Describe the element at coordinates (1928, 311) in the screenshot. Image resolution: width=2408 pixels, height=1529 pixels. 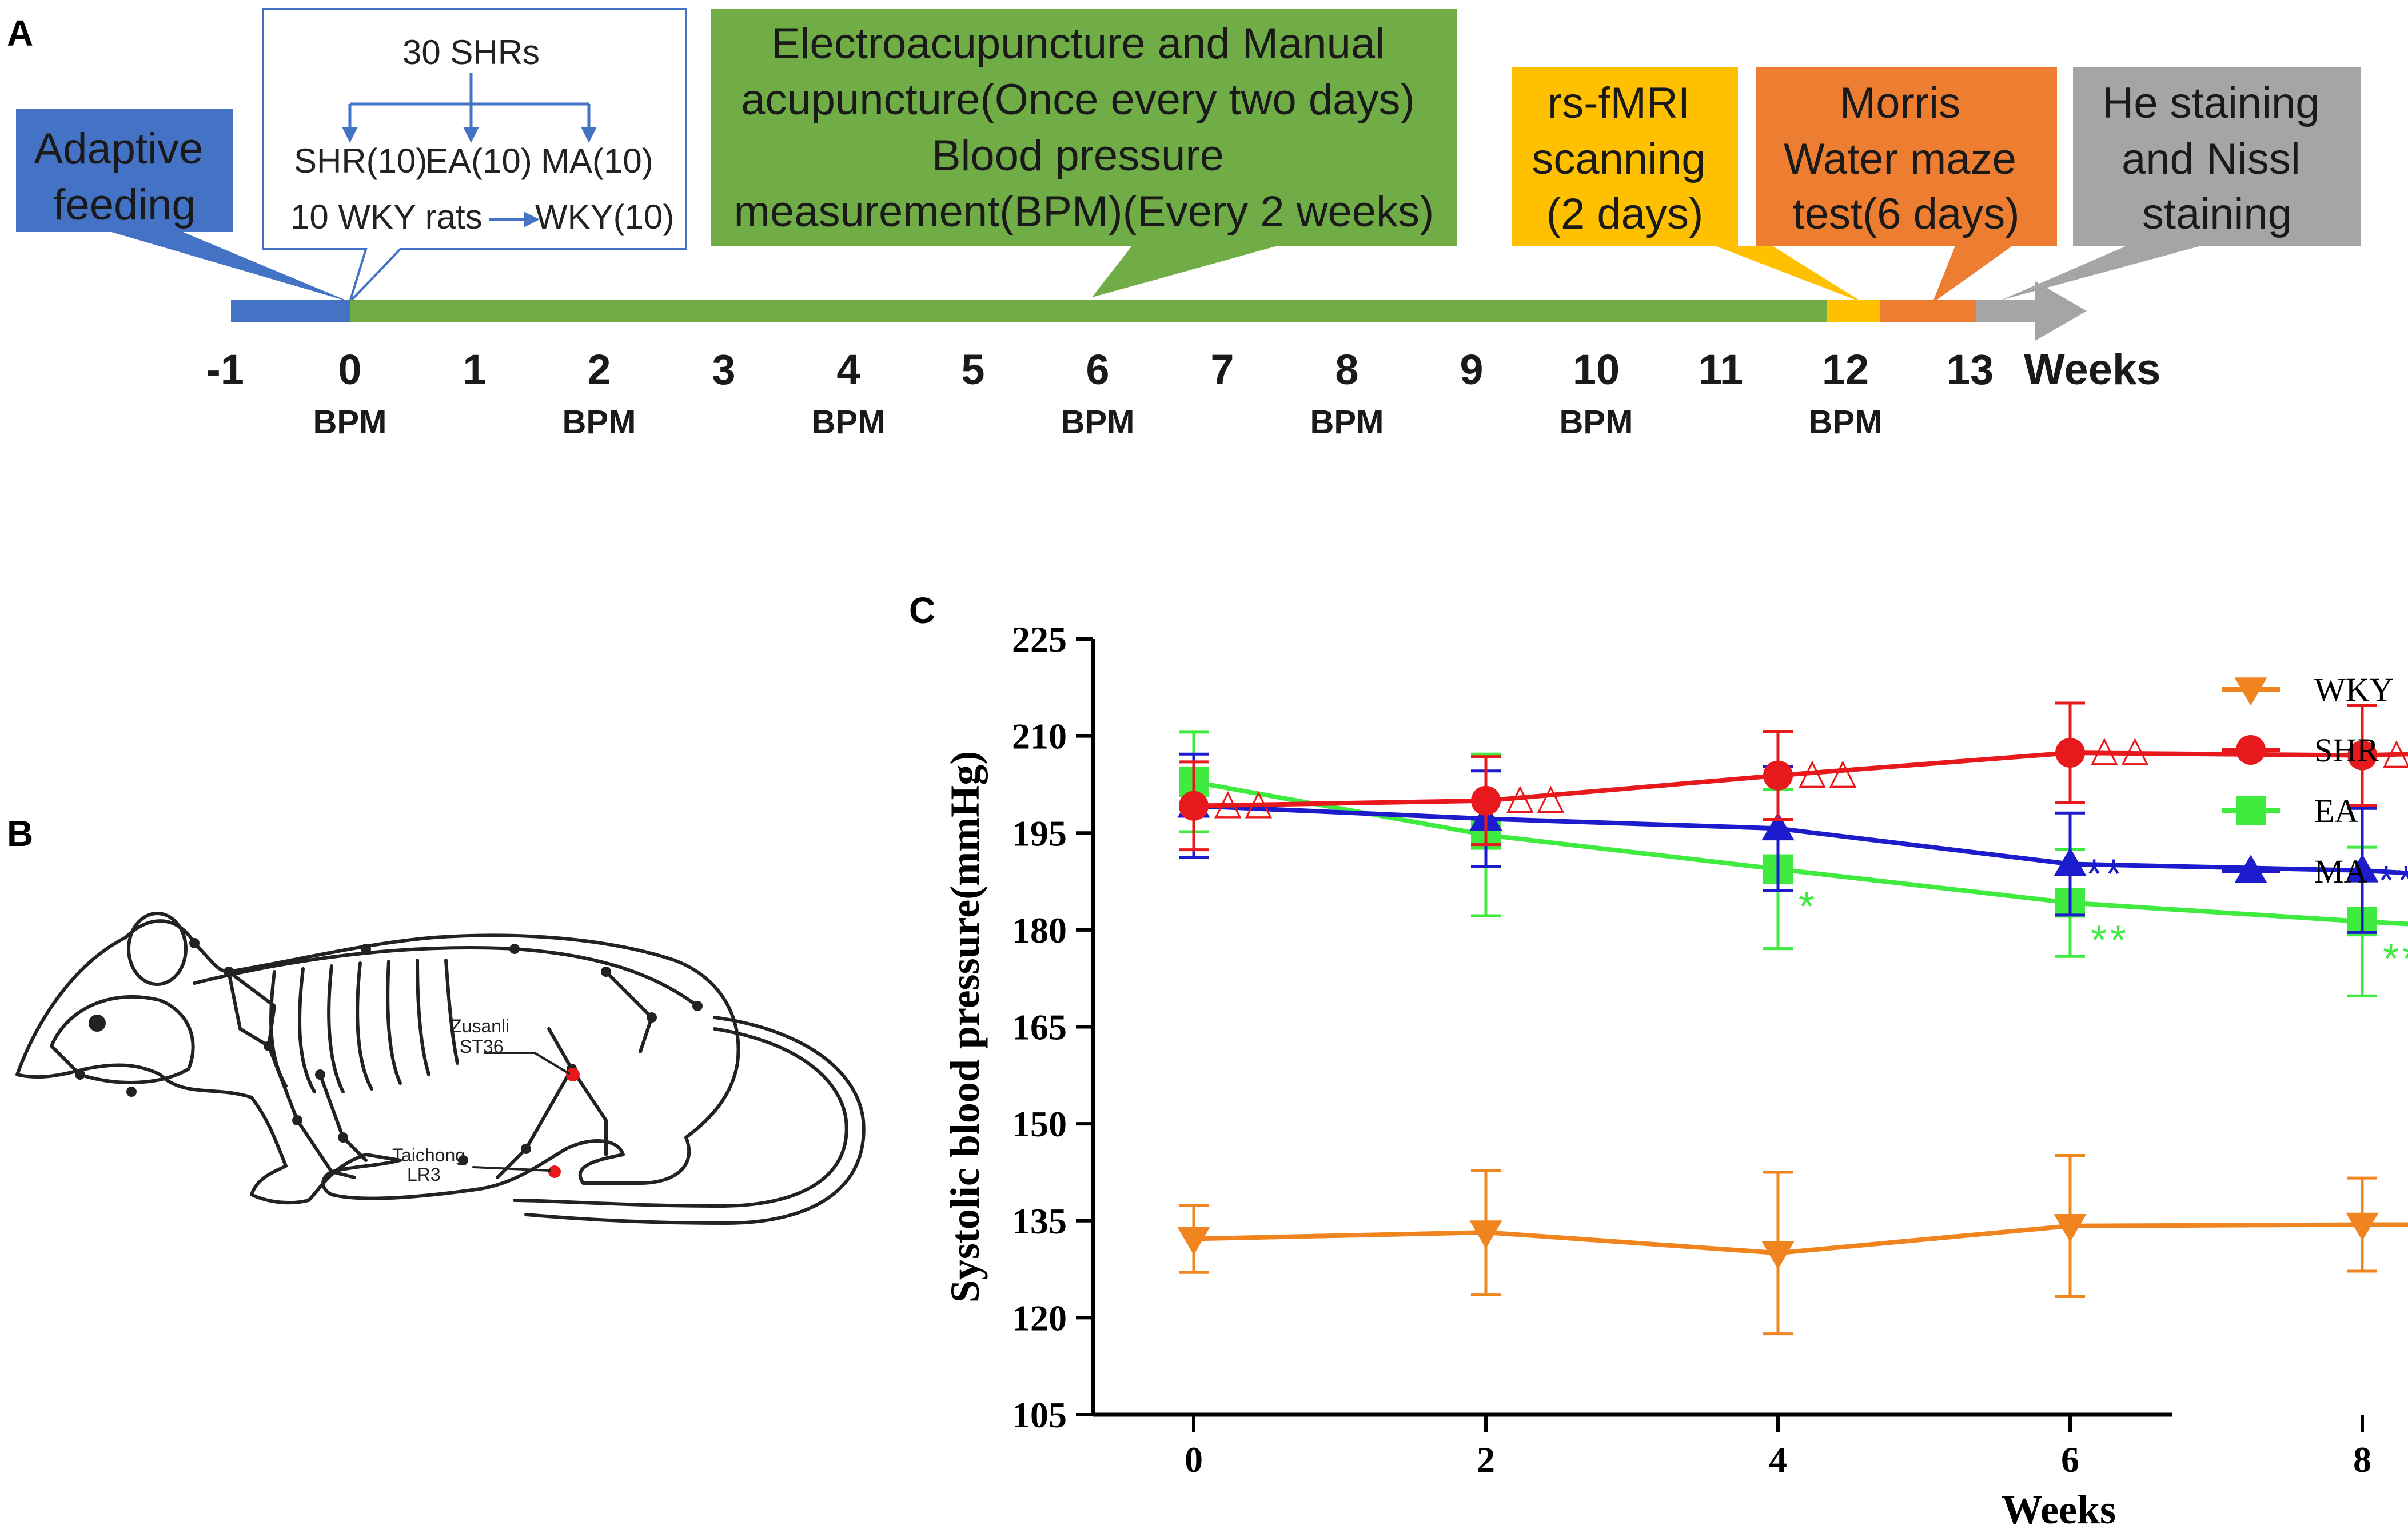
I see `timeline-bar-maze` at that location.